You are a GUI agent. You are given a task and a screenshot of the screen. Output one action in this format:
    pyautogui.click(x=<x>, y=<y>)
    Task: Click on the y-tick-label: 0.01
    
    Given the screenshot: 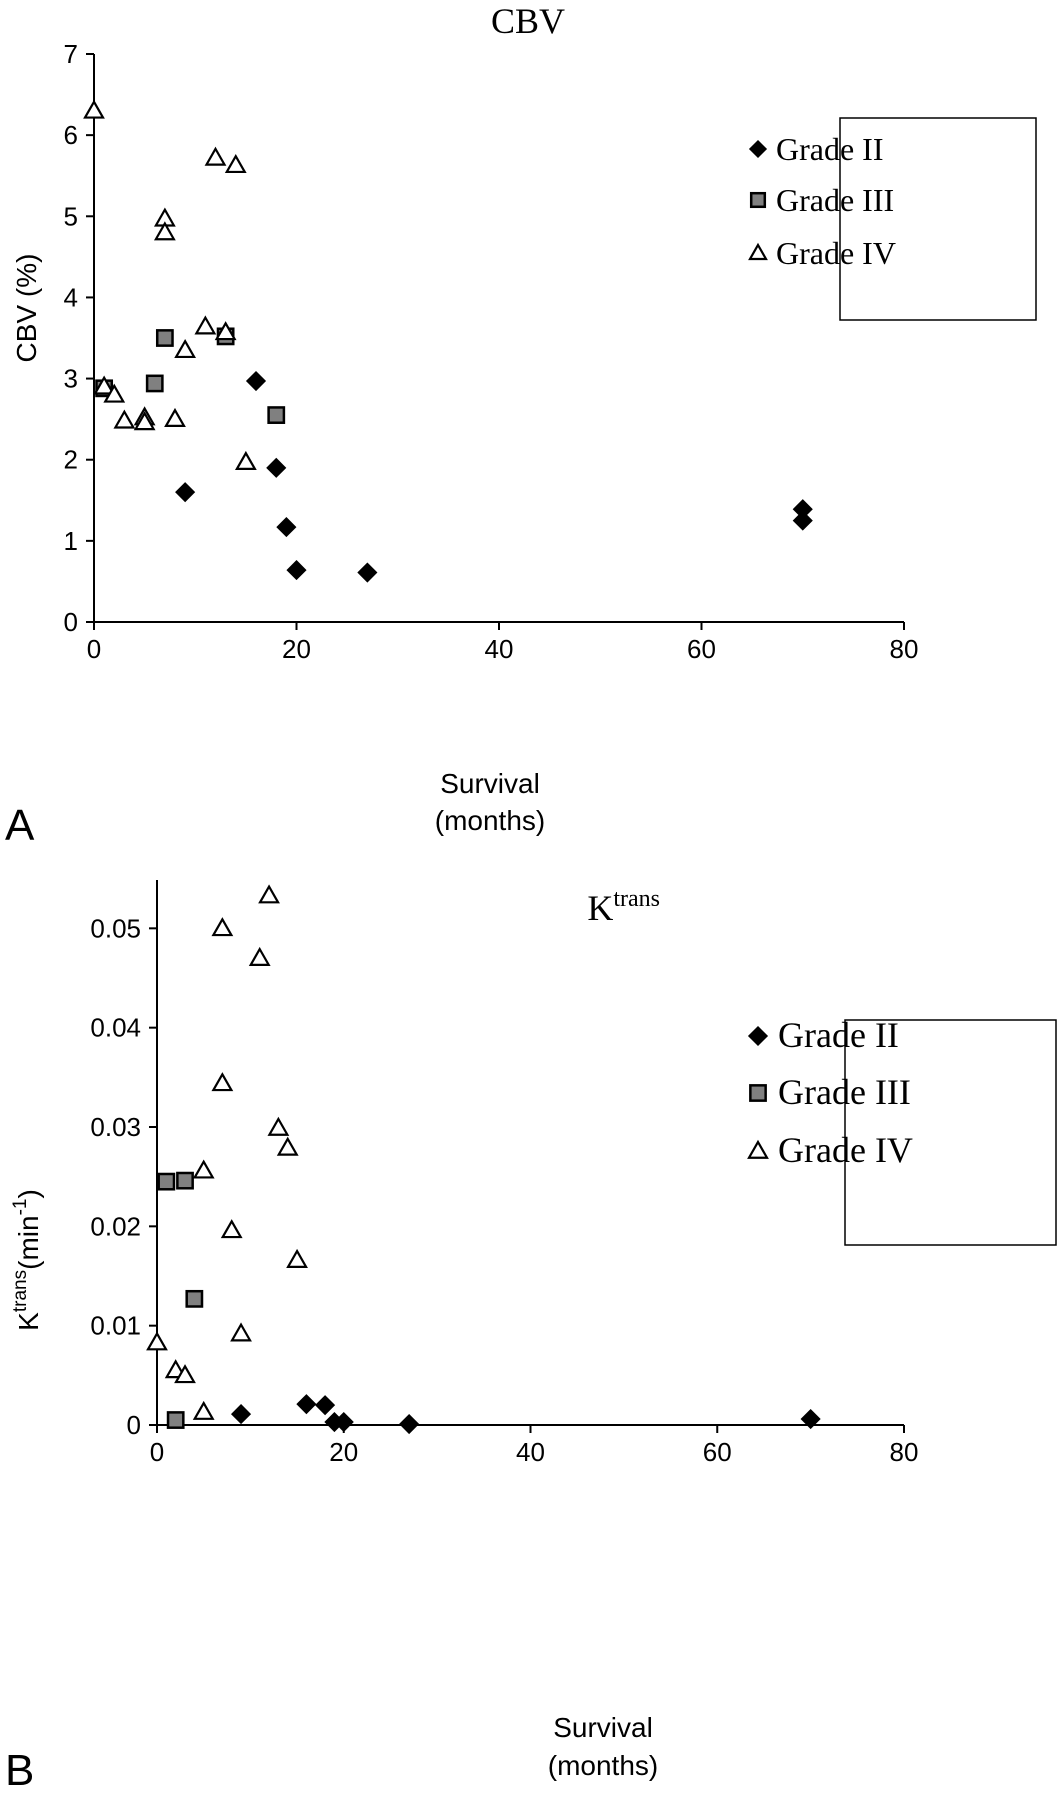 What is the action you would take?
    pyautogui.click(x=115, y=1326)
    